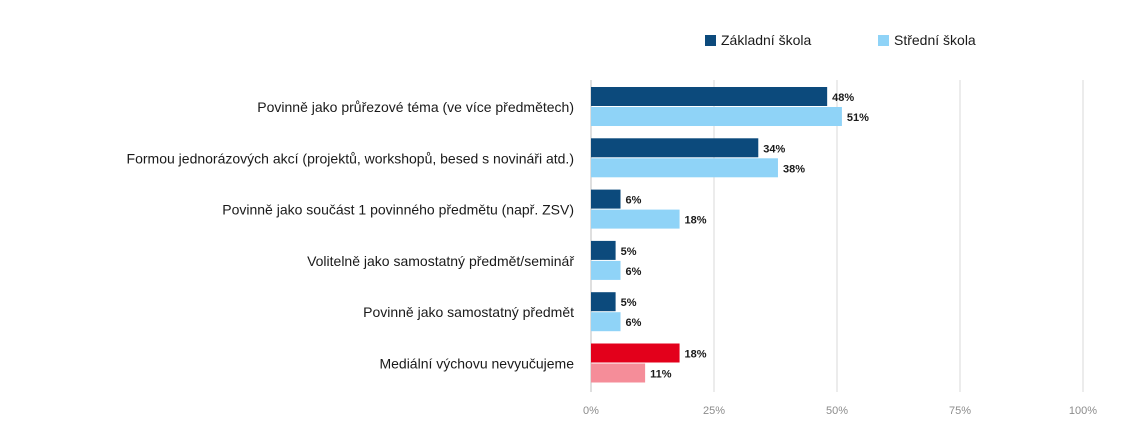 Image resolution: width=1129 pixels, height=436 pixels. What do you see at coordinates (476, 364) in the screenshot?
I see `category-label: Mediální výchovu nevyučujeme` at bounding box center [476, 364].